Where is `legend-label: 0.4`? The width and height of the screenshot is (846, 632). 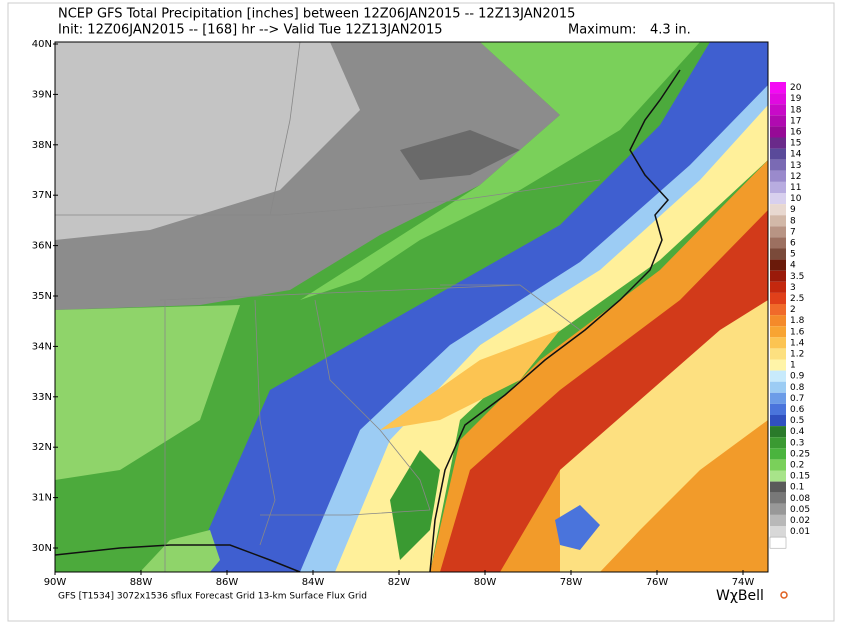
legend-label: 0.4 is located at coordinates (797, 432).